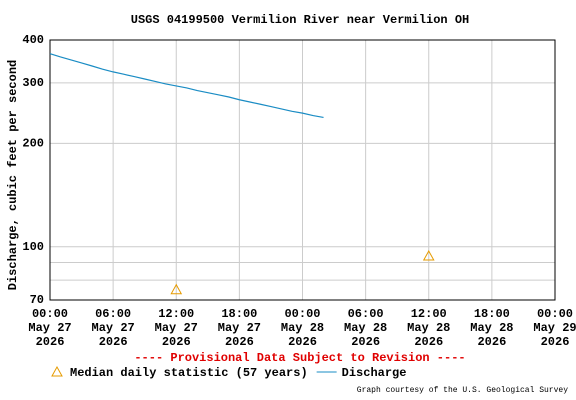 Image resolution: width=576 pixels, height=400 pixels. What do you see at coordinates (374, 373) in the screenshot?
I see `legend-label: Discharge` at bounding box center [374, 373].